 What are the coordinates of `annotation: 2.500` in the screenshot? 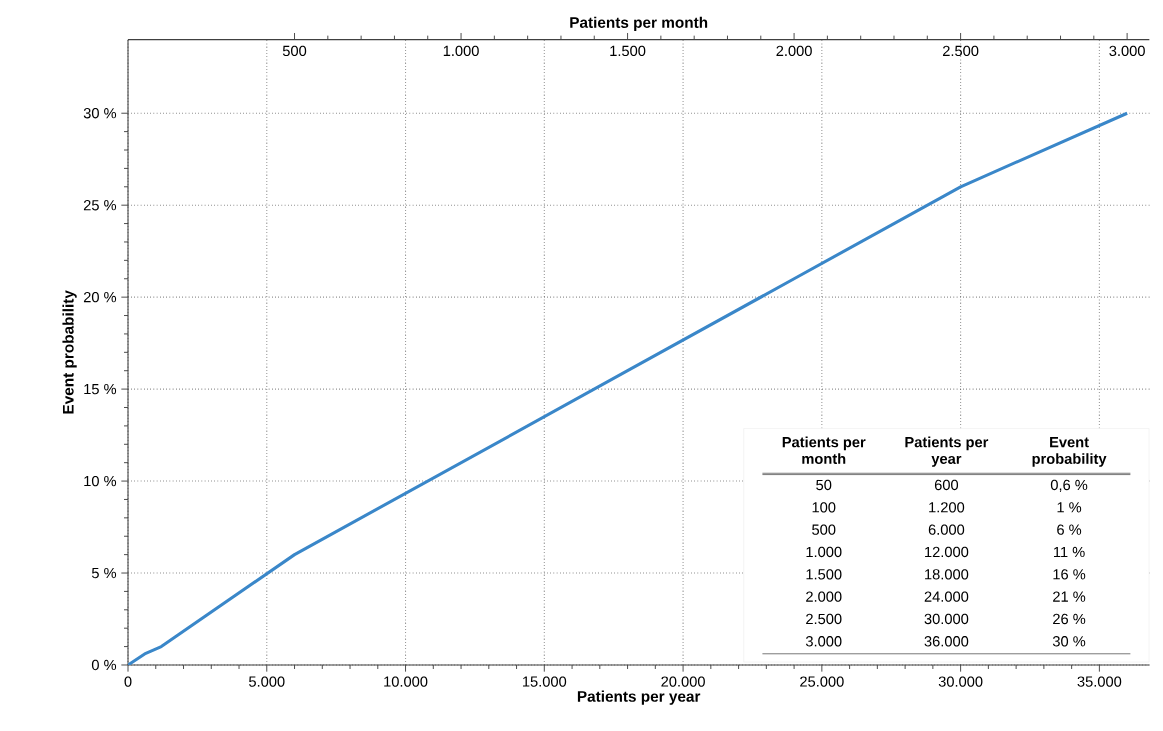 It's located at (824, 619).